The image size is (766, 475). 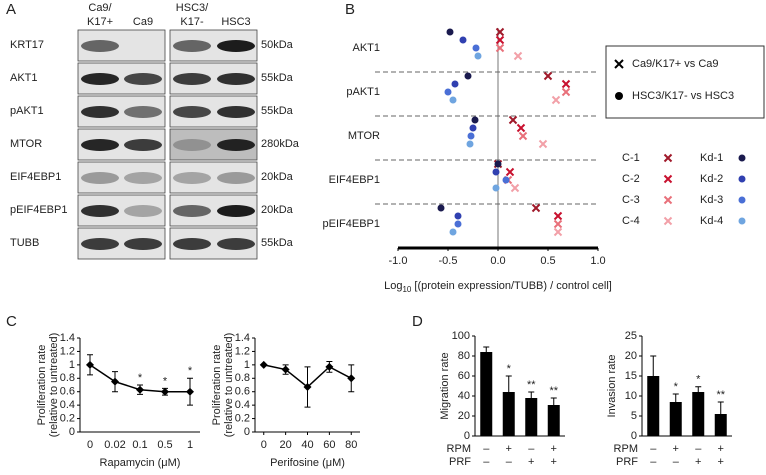 I want to click on x-tick-label: 0.0, so click(x=497, y=261).